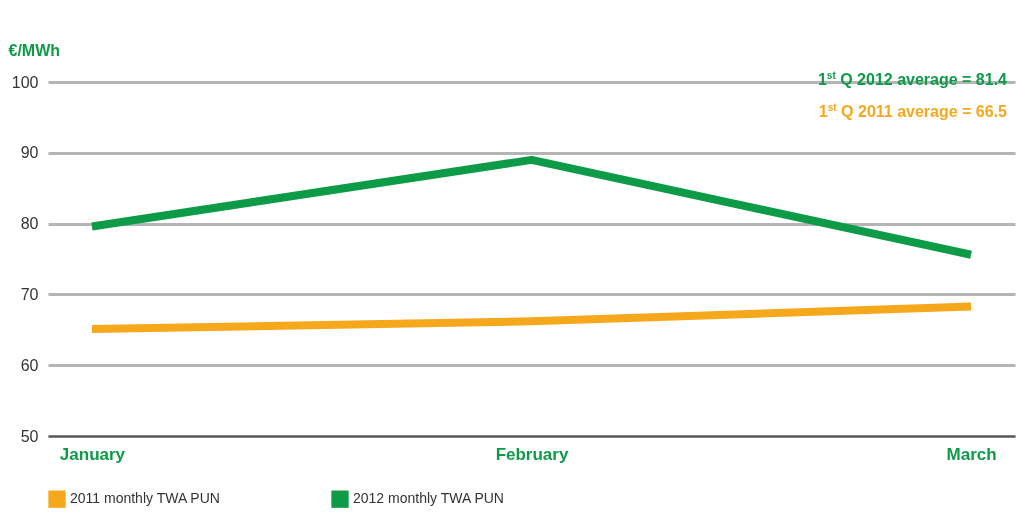 Image resolution: width=1029 pixels, height=516 pixels. Describe the element at coordinates (145, 498) in the screenshot. I see `legend-label: 2011 monthly TWA PUN` at that location.